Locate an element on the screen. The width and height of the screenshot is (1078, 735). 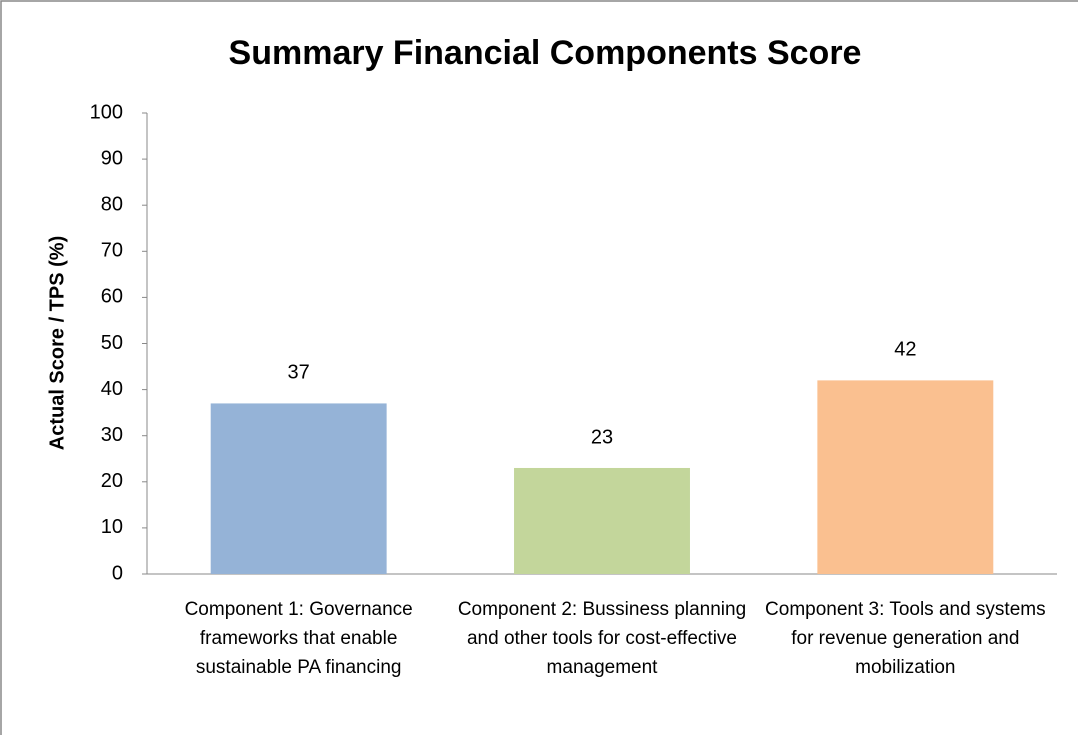
data-label: 23 is located at coordinates (602, 437).